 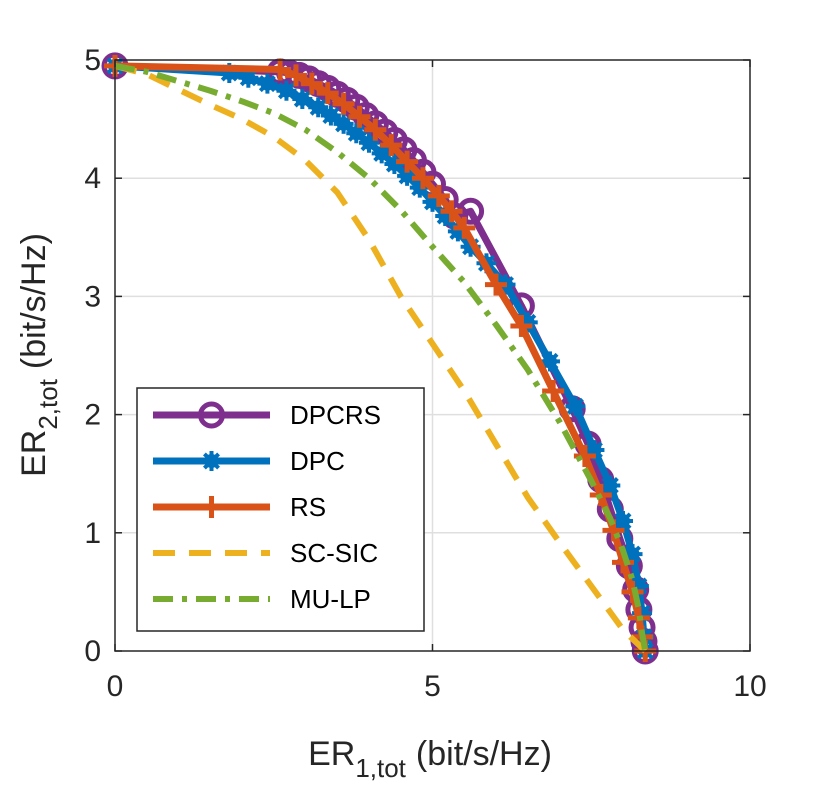 I want to click on legend-label-mu-lp: MU-LP, so click(x=330, y=599).